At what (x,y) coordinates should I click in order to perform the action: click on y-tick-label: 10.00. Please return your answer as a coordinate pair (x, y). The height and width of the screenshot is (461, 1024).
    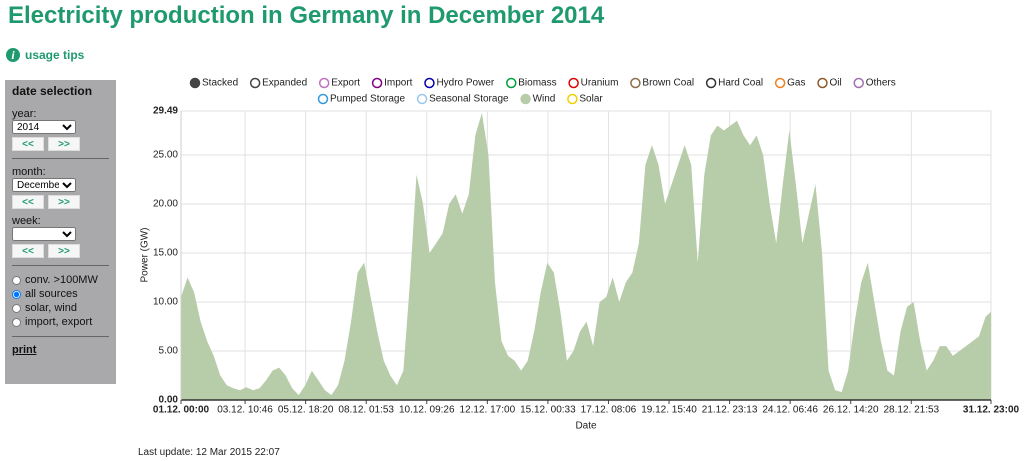
    Looking at the image, I should click on (165, 302).